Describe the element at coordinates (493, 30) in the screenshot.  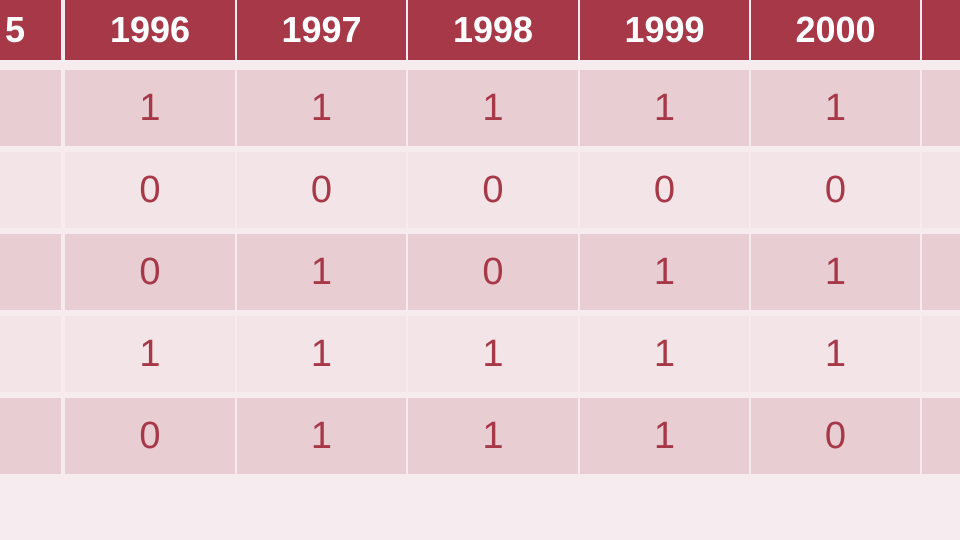
I see `column-header: 1998` at that location.